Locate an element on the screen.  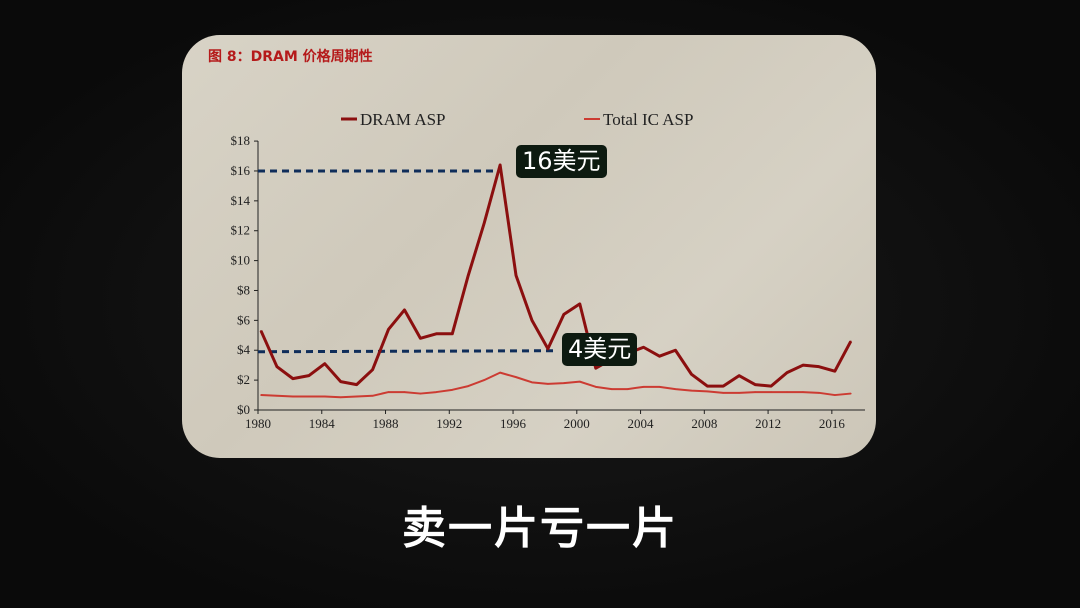
y-tick-label: $18 is located at coordinates (241, 140).